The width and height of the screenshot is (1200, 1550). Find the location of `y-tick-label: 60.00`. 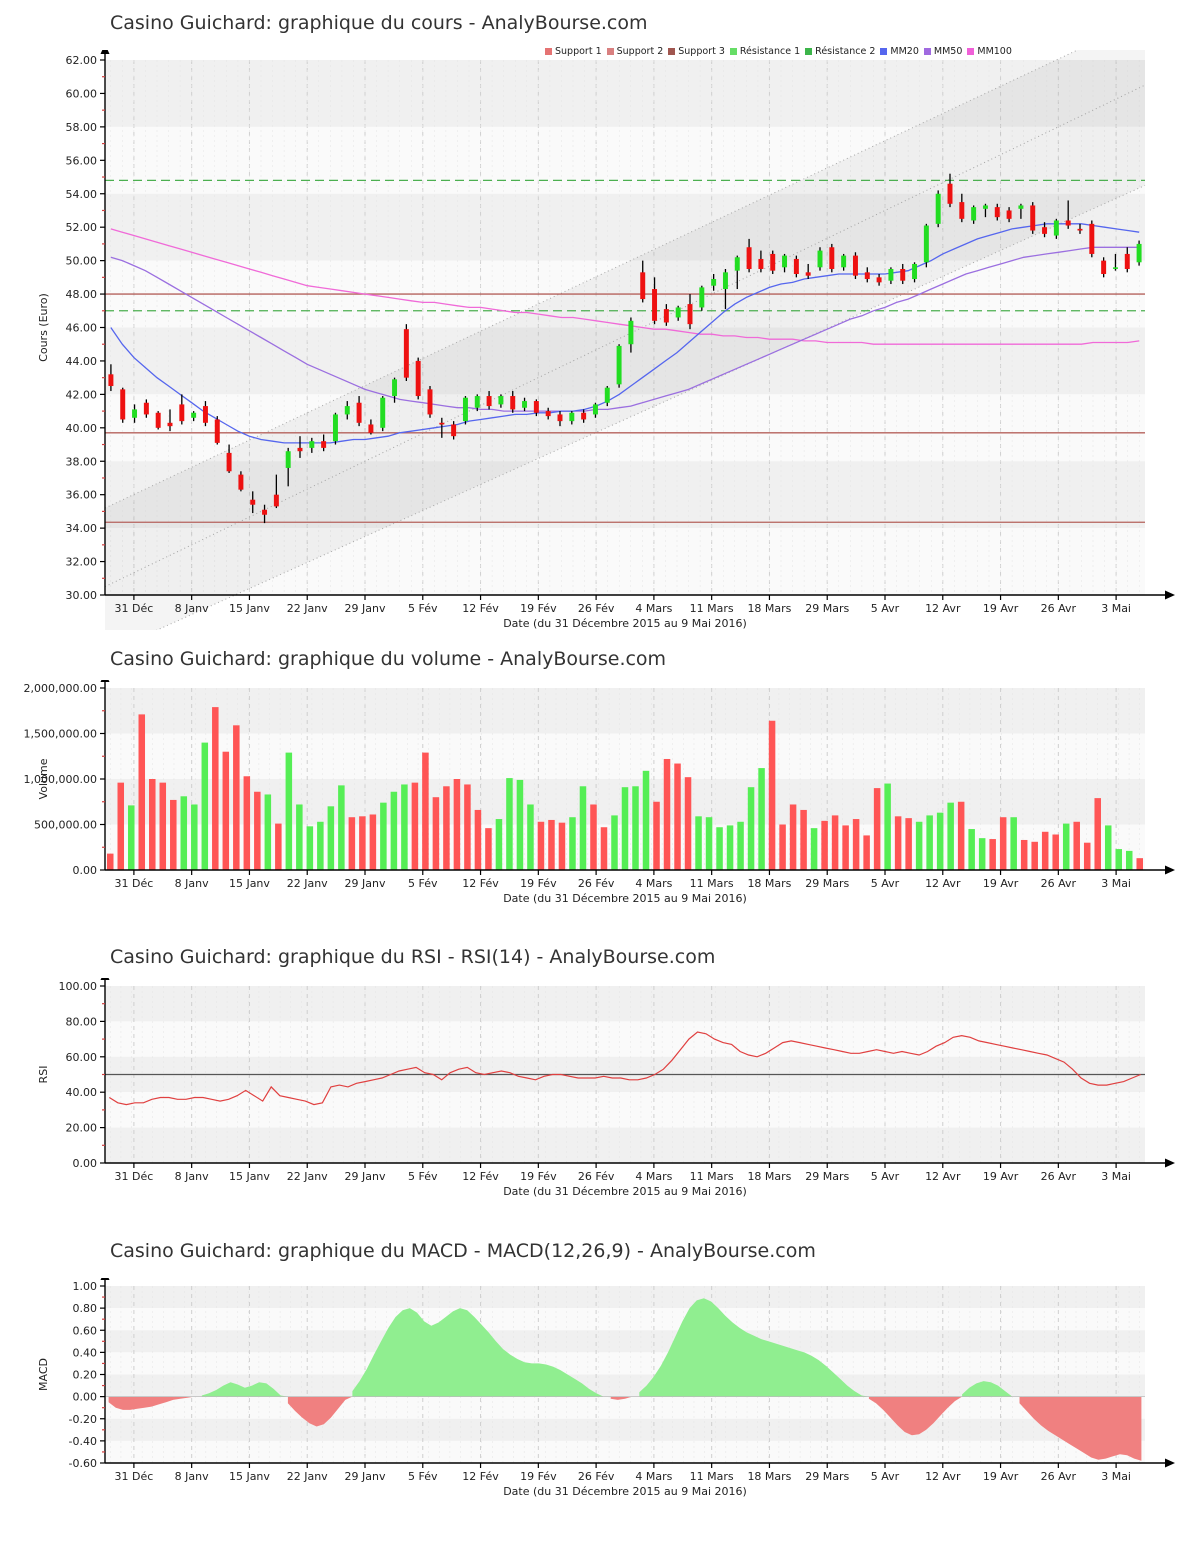

y-tick-label: 60.00 is located at coordinates (82, 93).